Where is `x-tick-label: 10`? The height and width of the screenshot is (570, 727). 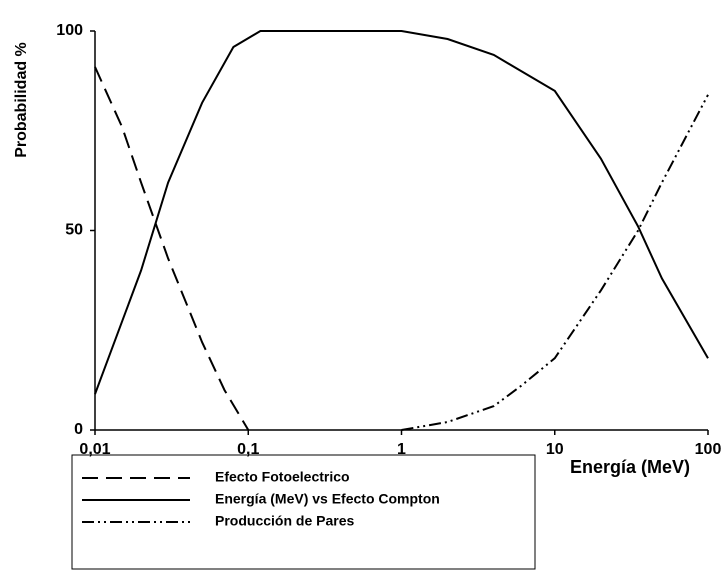 x-tick-label: 10 is located at coordinates (555, 449).